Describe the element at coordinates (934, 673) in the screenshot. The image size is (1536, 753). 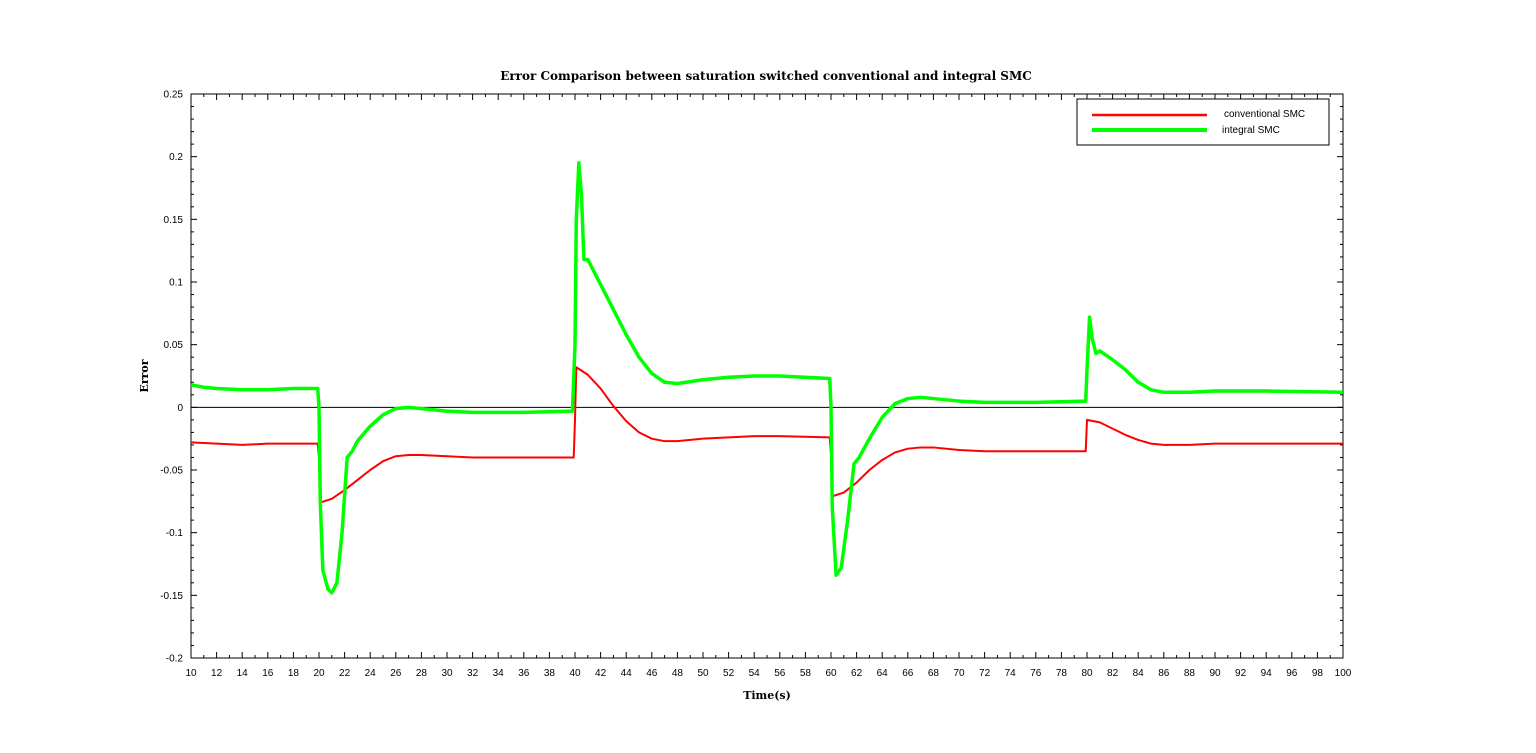
I see `x-tick-label: 68` at that location.